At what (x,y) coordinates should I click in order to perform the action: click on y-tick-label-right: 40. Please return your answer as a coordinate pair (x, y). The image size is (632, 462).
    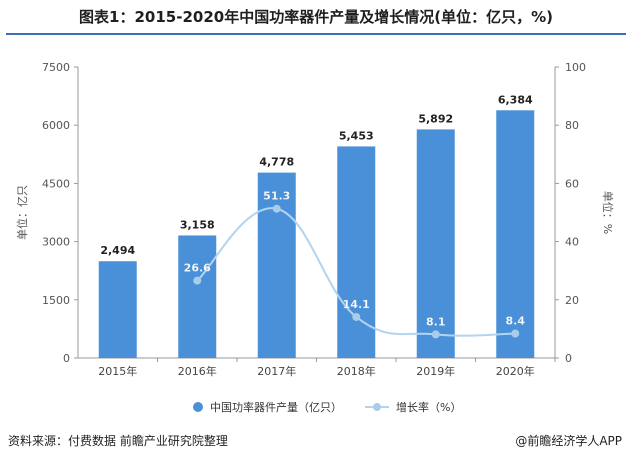
    Looking at the image, I should click on (572, 242).